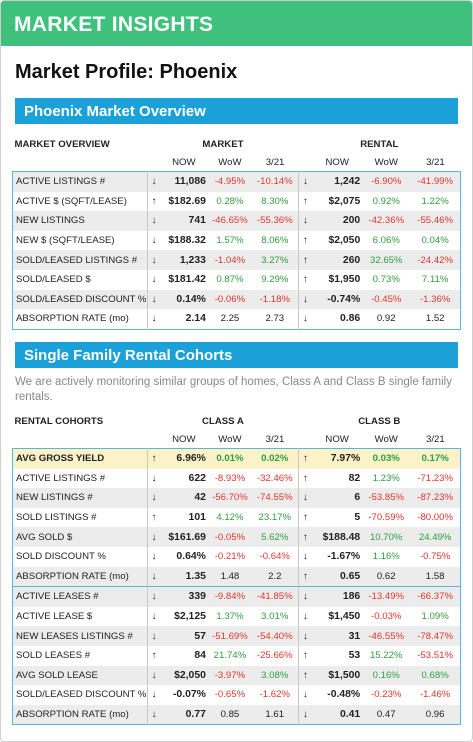  I want to click on wow-change: -0.05%, so click(229, 537).